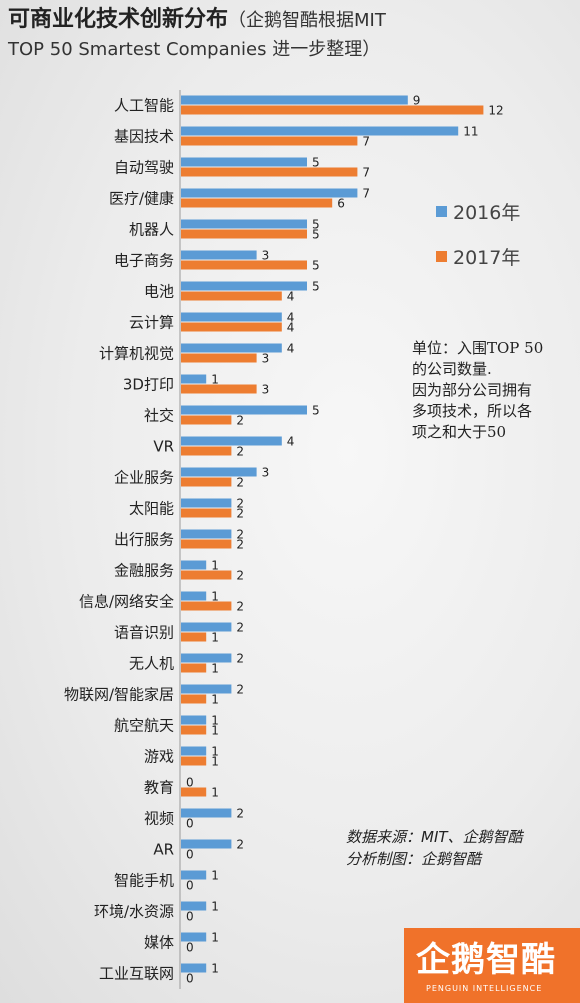  What do you see at coordinates (159, 788) in the screenshot?
I see `category-label: 教育` at bounding box center [159, 788].